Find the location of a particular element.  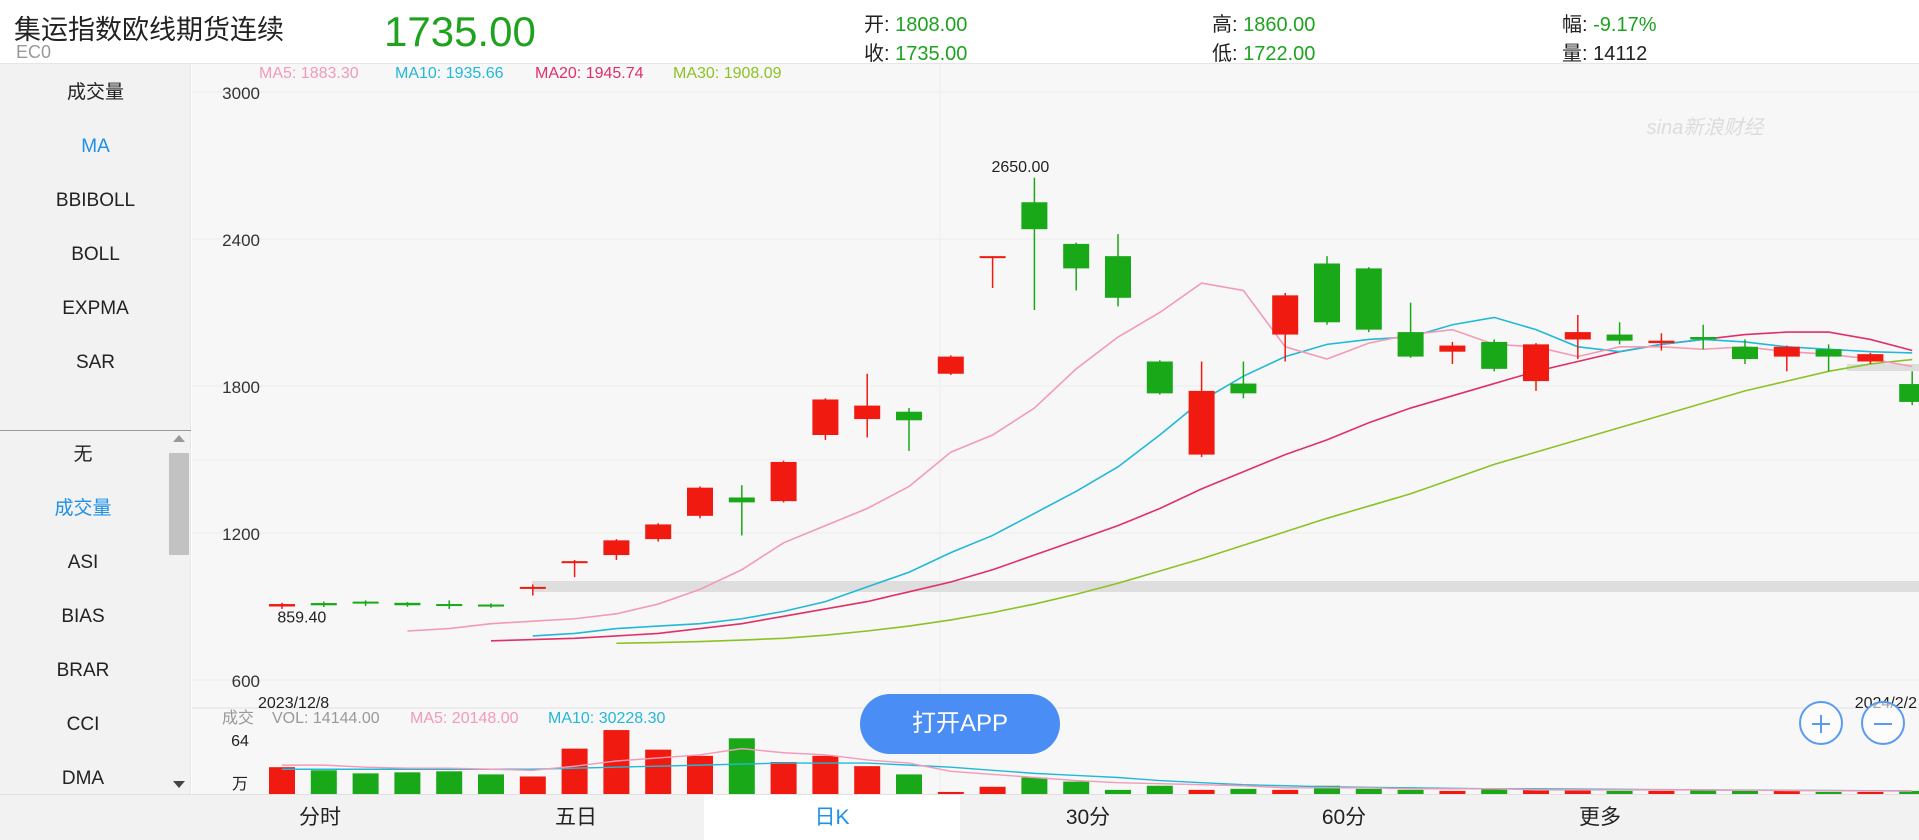

minus-icon is located at coordinates (1883, 724).